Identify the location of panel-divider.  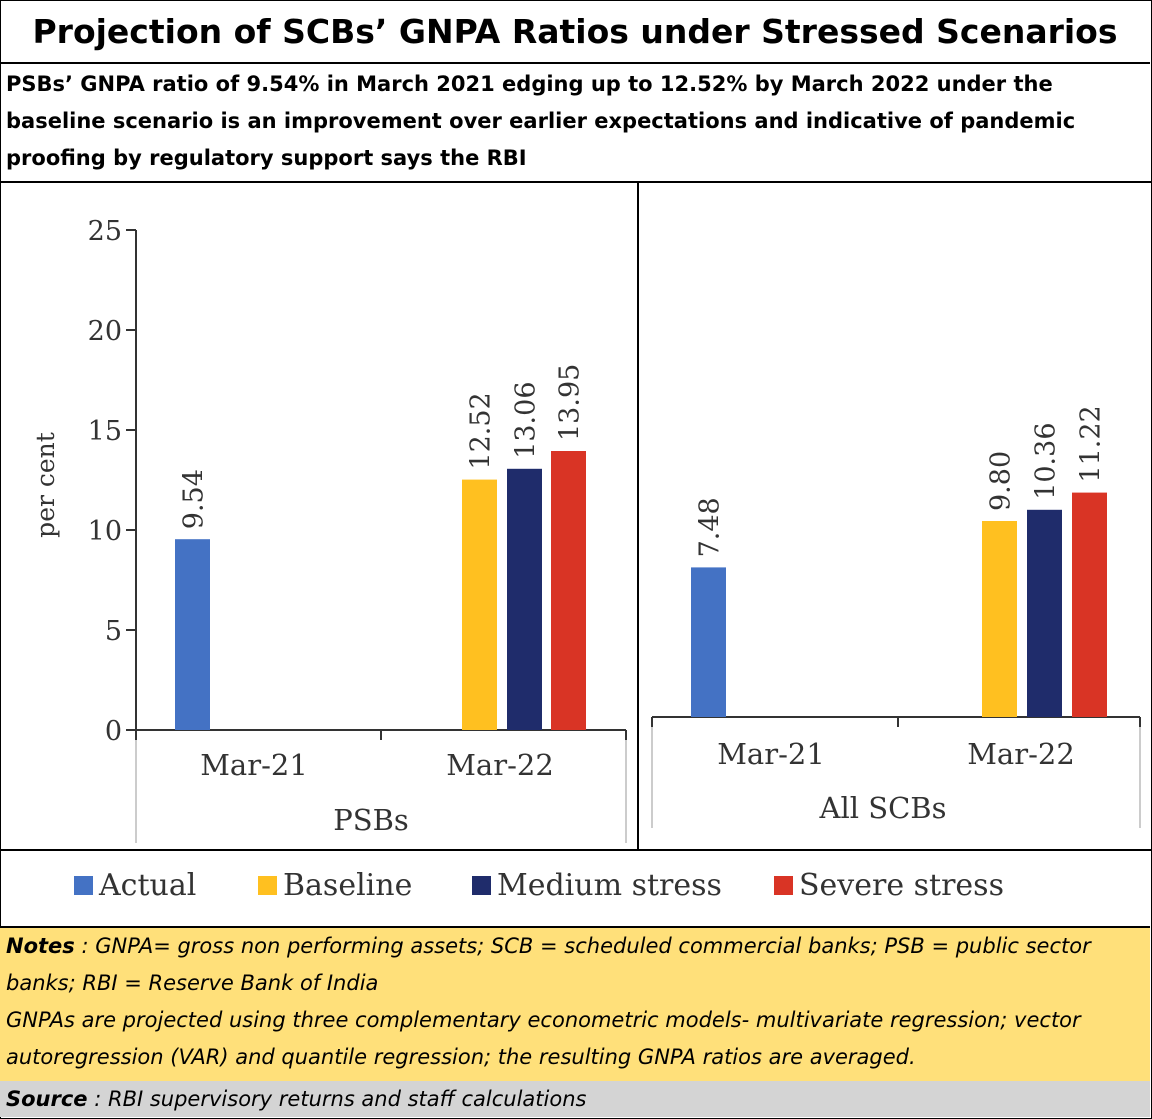
(638, 515).